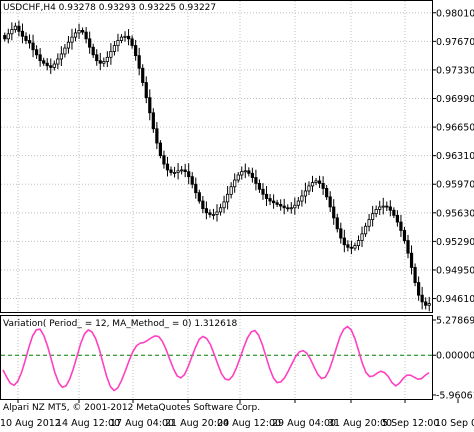  I want to click on x-tick-label: 21 Aug 20:00, so click(197, 423).